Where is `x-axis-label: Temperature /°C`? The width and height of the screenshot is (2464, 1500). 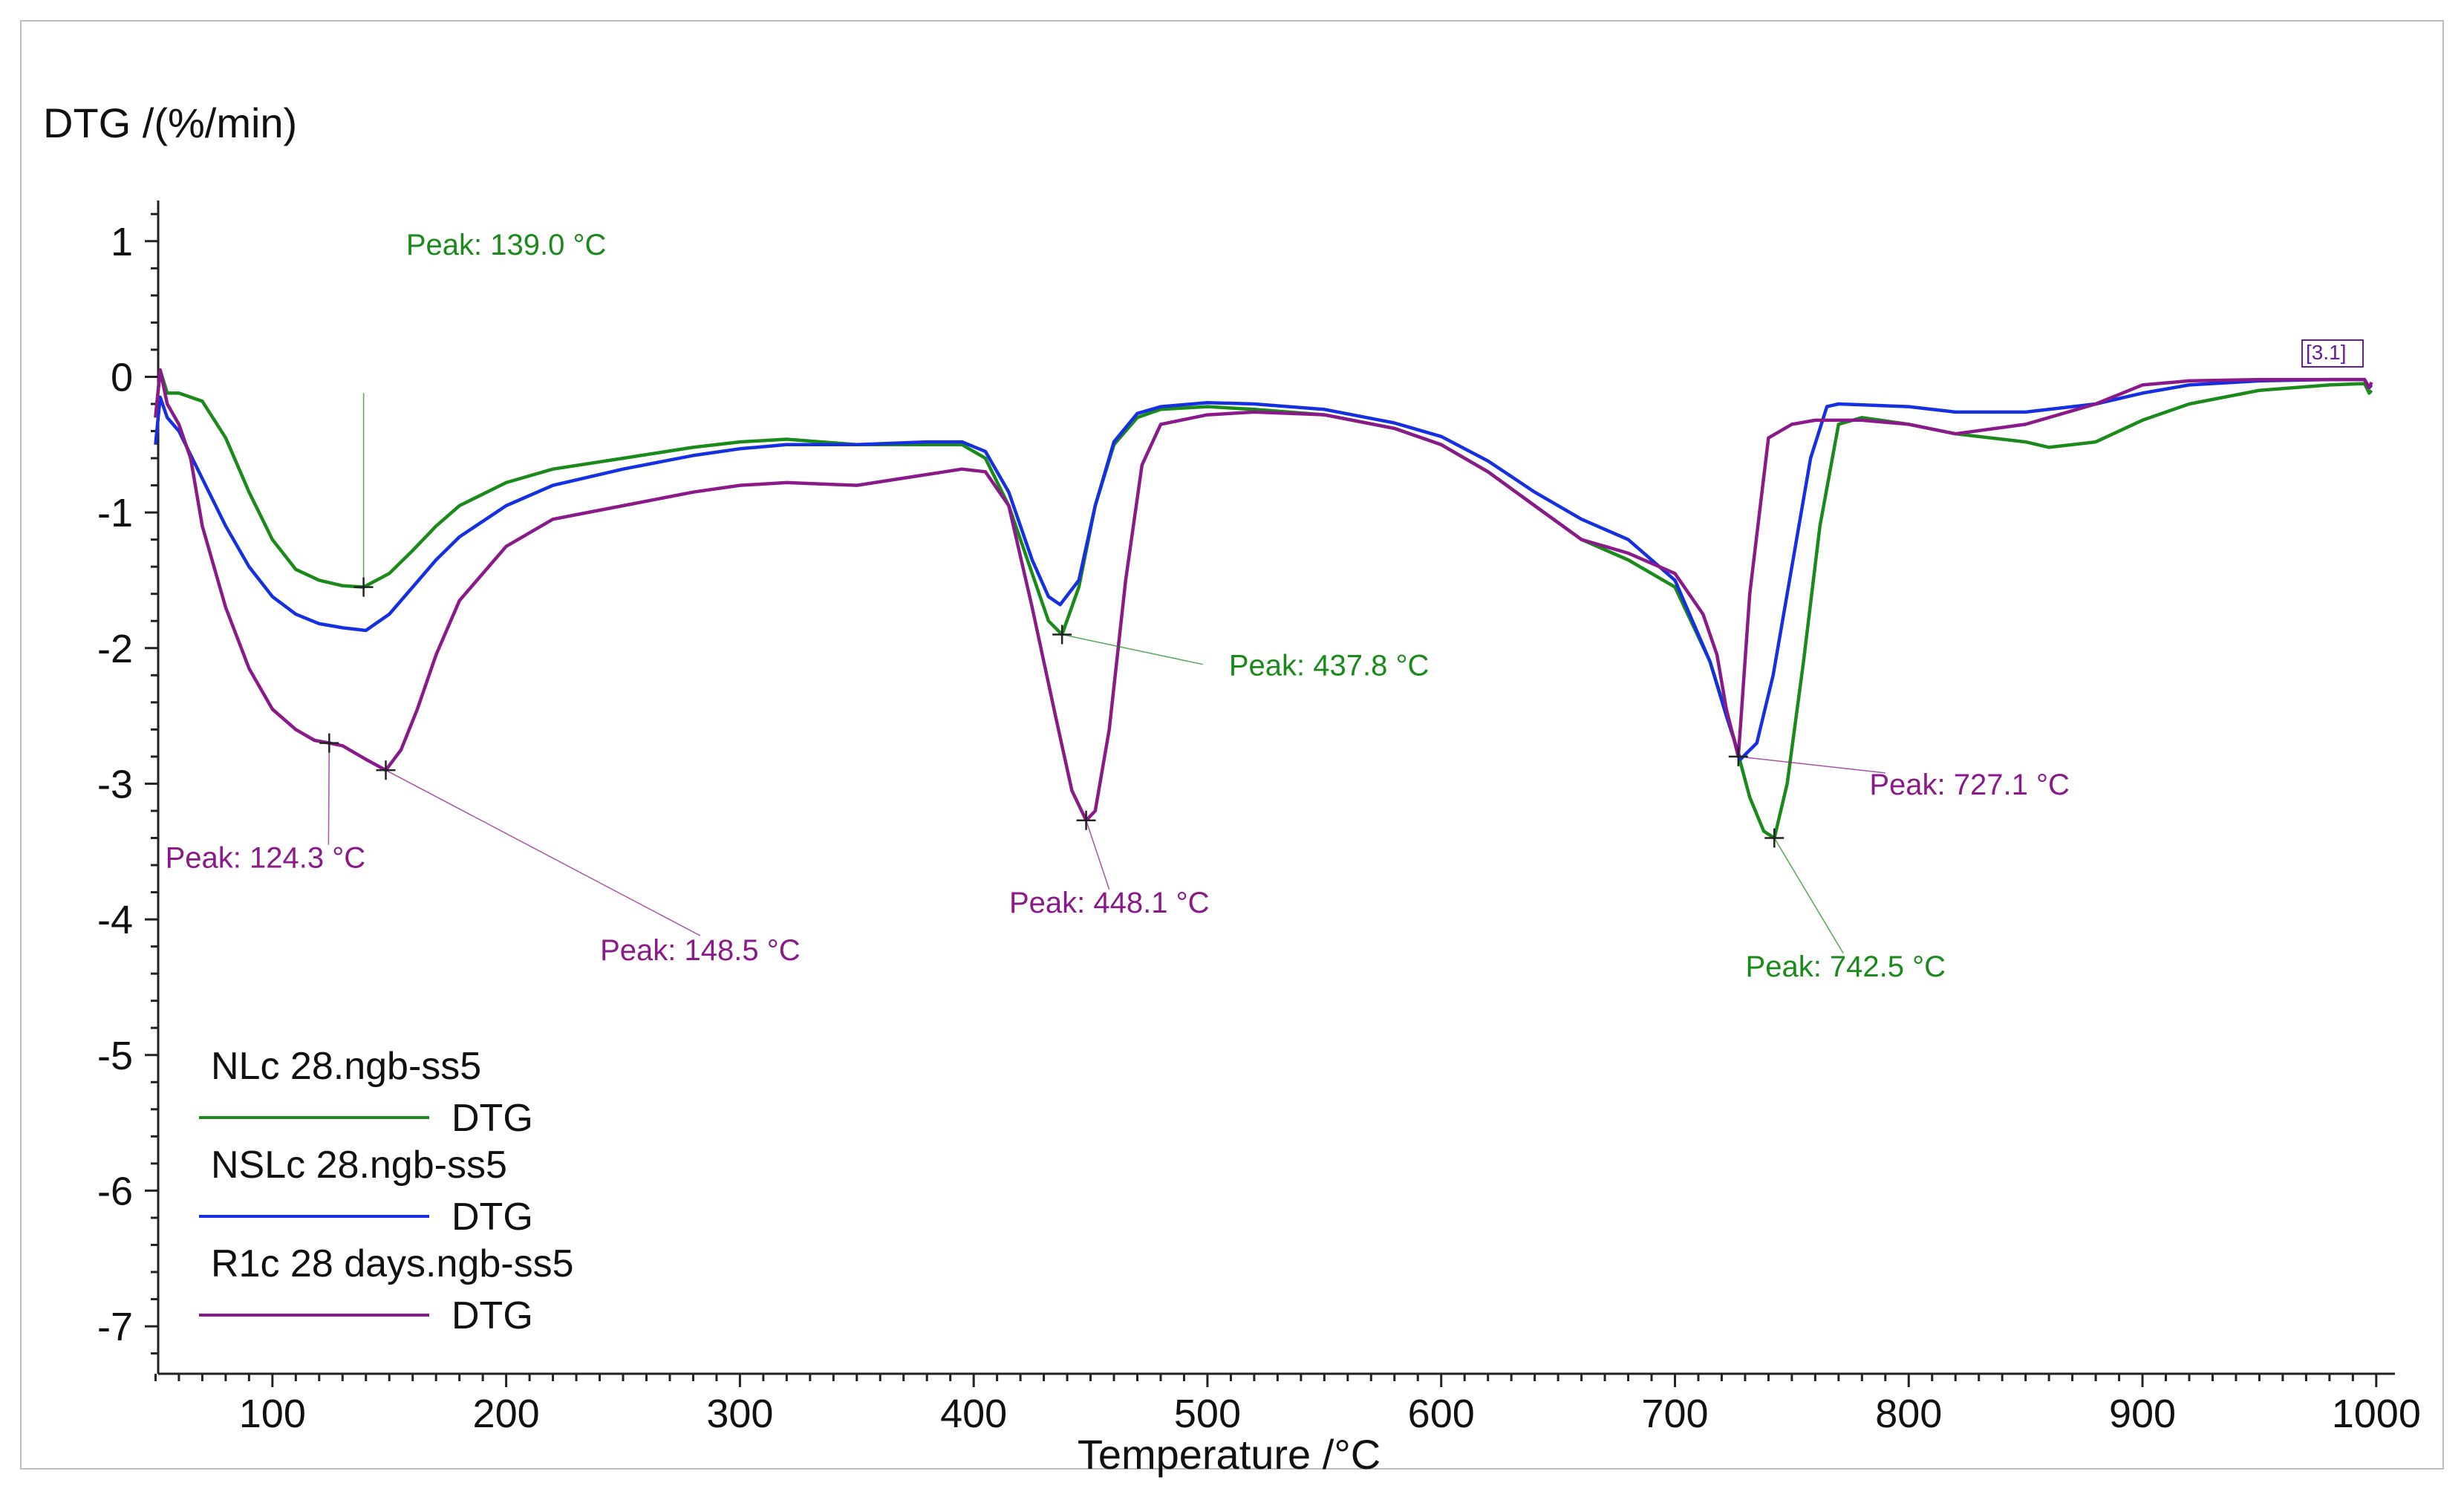
x-axis-label: Temperature /°C is located at coordinates (1229, 1454).